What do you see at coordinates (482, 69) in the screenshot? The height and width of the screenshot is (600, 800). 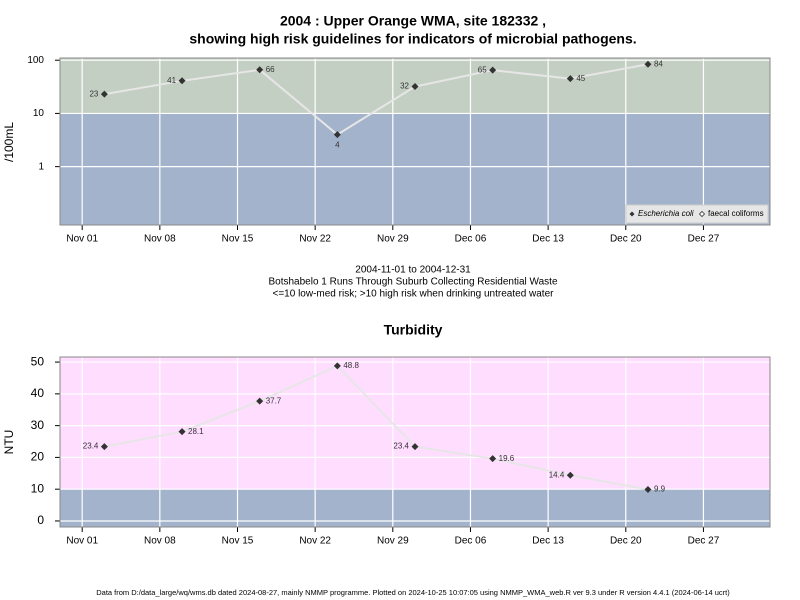 I see `data-label: 65` at bounding box center [482, 69].